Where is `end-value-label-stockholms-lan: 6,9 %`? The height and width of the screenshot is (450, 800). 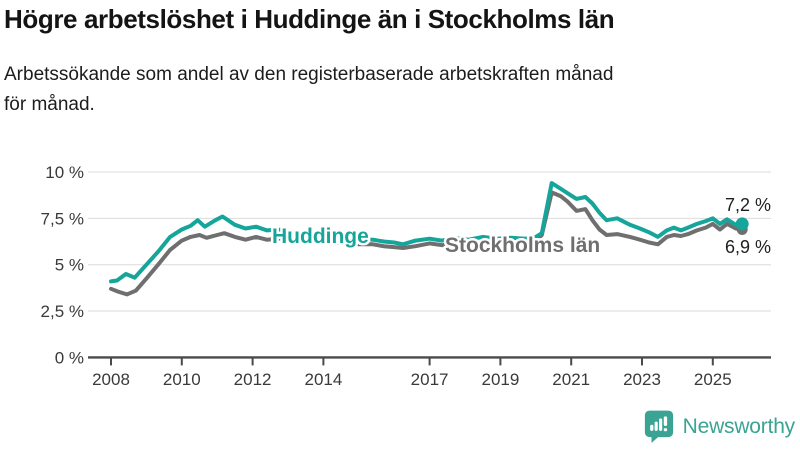 end-value-label-stockholms-lan: 6,9 % is located at coordinates (748, 247).